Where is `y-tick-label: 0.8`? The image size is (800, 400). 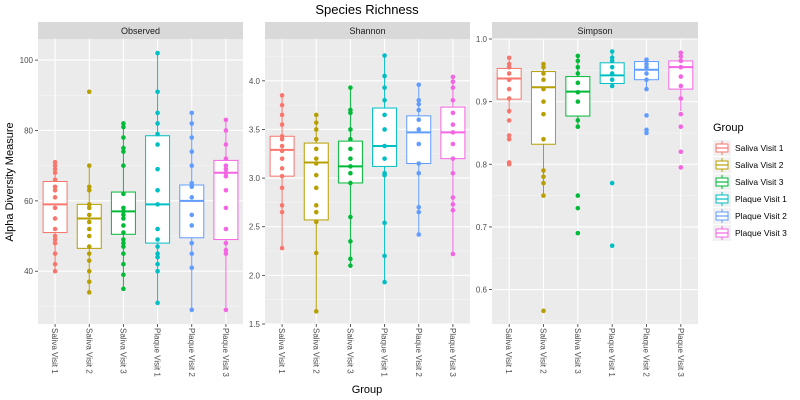
y-tick-label: 0.8 is located at coordinates (482, 164).